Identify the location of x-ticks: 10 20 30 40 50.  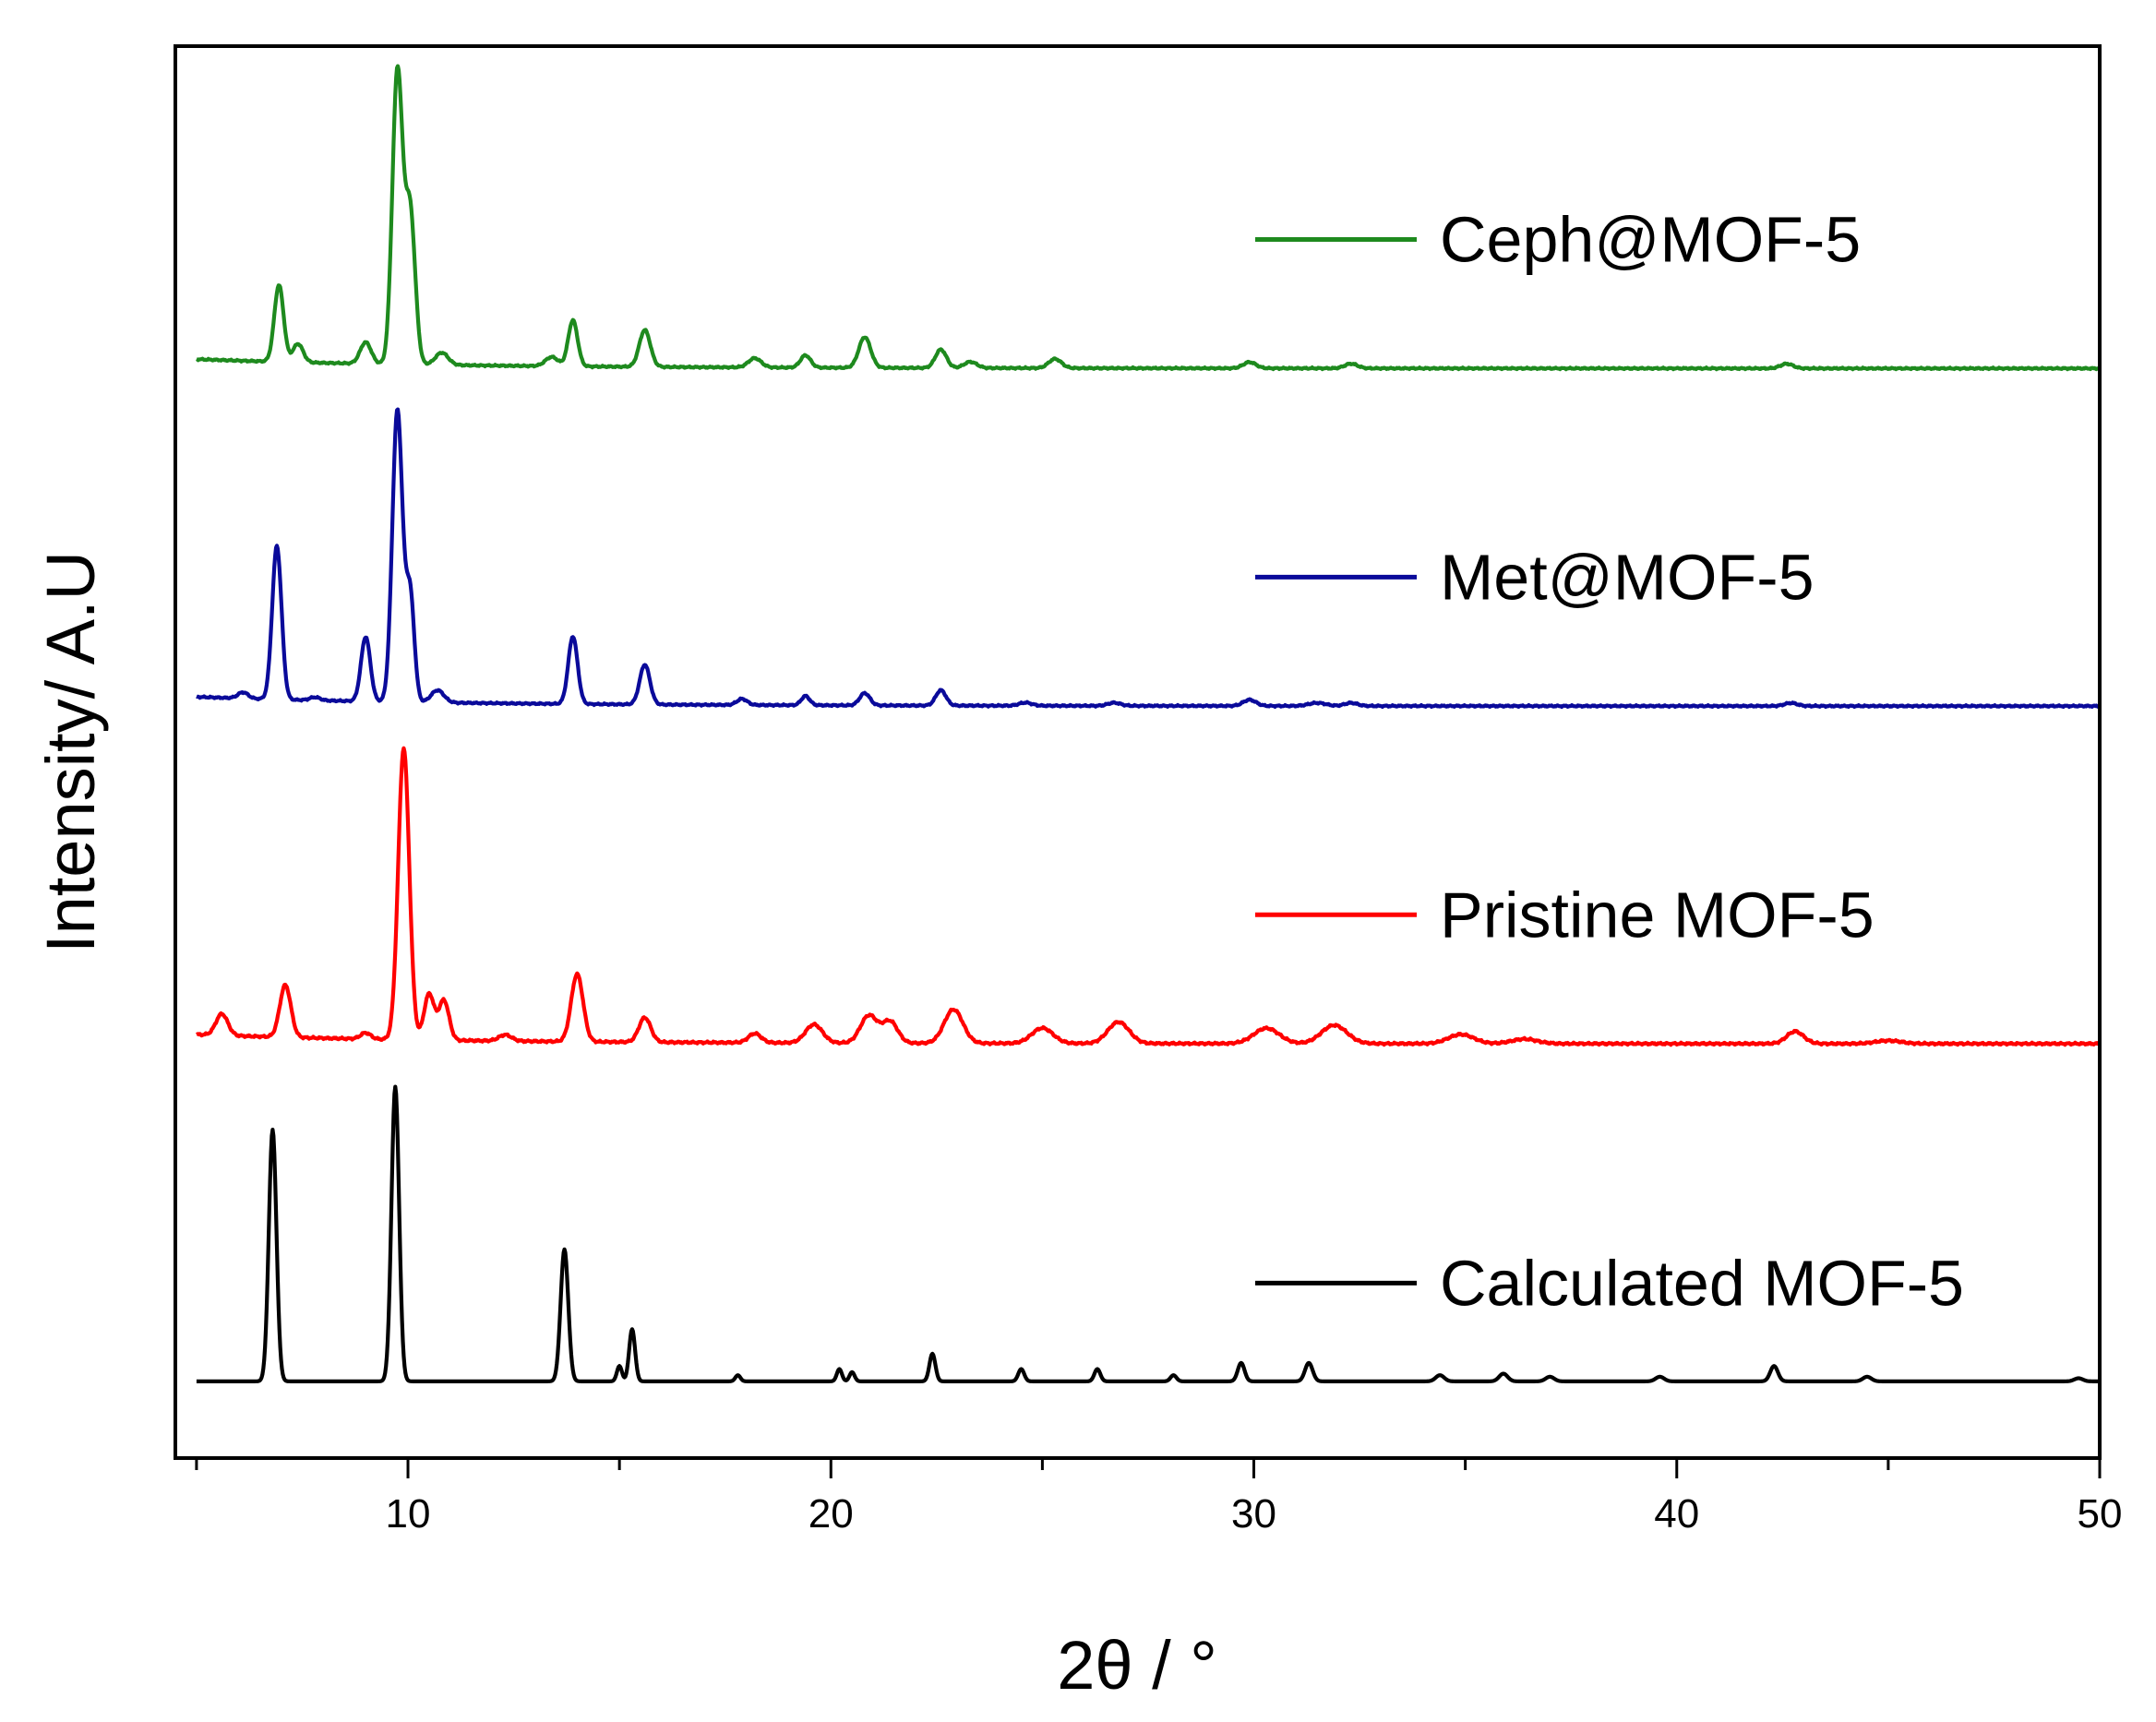
(1159, 1497).